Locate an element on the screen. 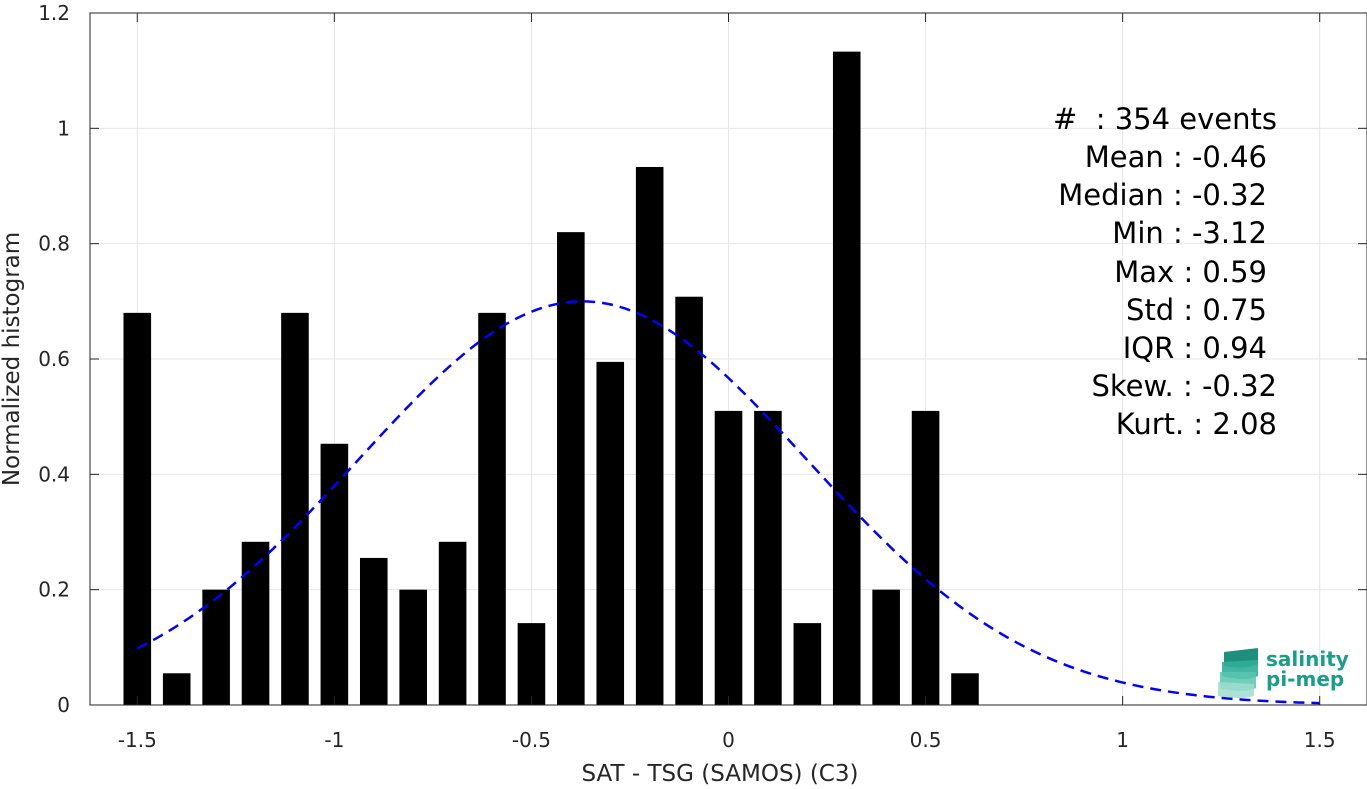 The width and height of the screenshot is (1367, 789). y-axis-label: Normalized histogram is located at coordinates (12, 359).